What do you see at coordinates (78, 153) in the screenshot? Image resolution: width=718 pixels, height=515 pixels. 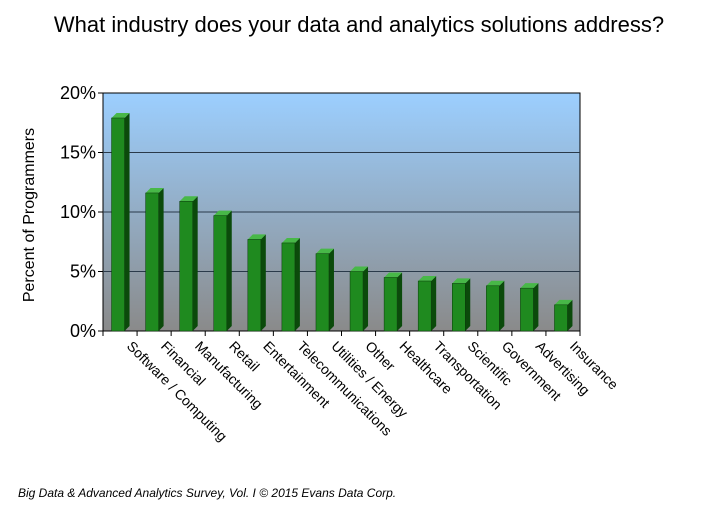 I see `y-tick-label: 15%` at bounding box center [78, 153].